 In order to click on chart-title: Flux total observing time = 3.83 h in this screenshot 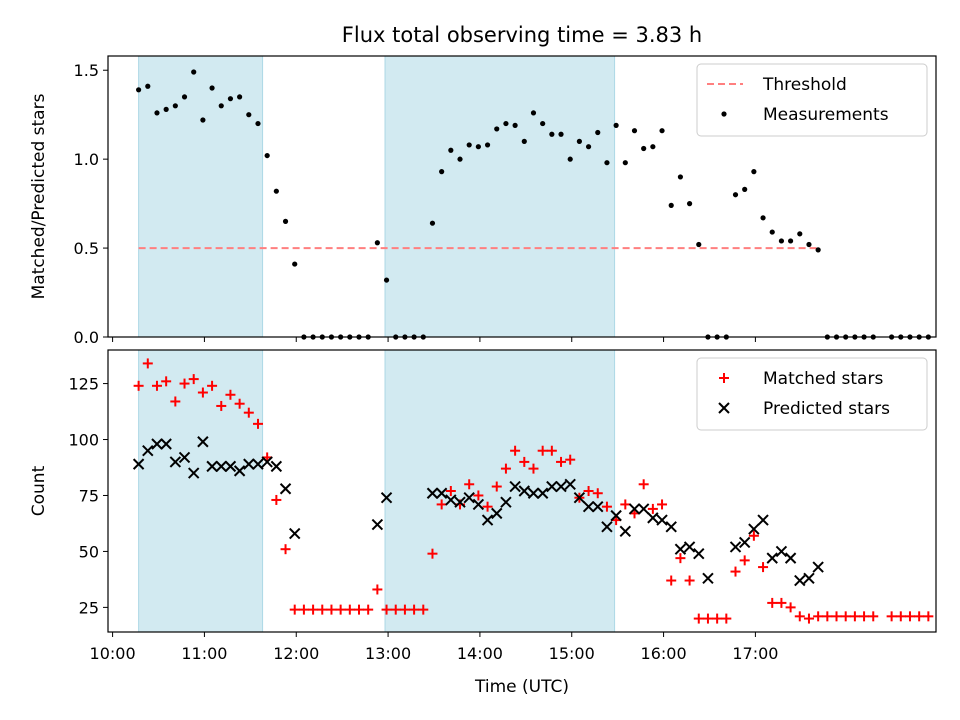, I will do `click(522, 35)`.